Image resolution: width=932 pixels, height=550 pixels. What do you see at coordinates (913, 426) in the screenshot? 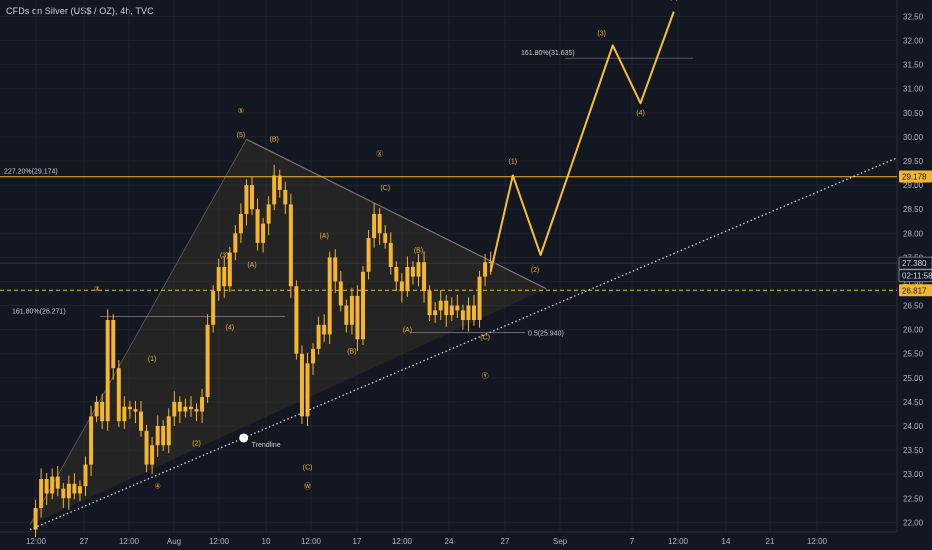
I see `y-tick-label: 24.00` at bounding box center [913, 426].